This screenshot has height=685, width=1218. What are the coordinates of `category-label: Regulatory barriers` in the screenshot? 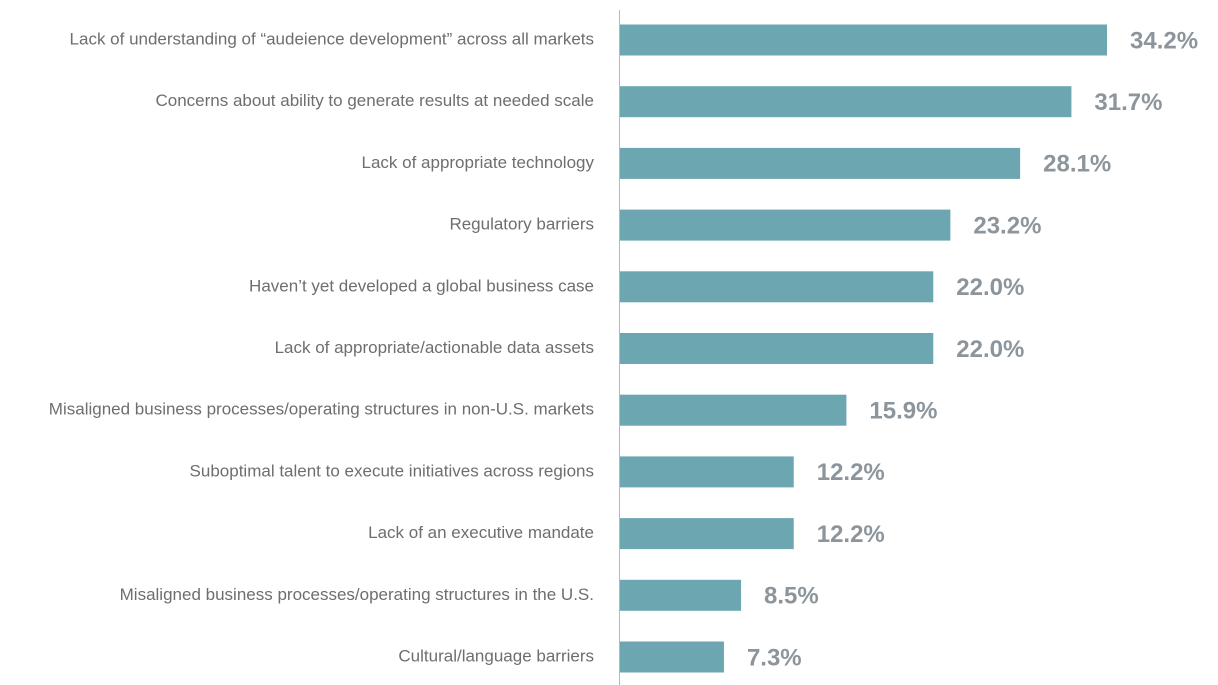 It's located at (521, 224).